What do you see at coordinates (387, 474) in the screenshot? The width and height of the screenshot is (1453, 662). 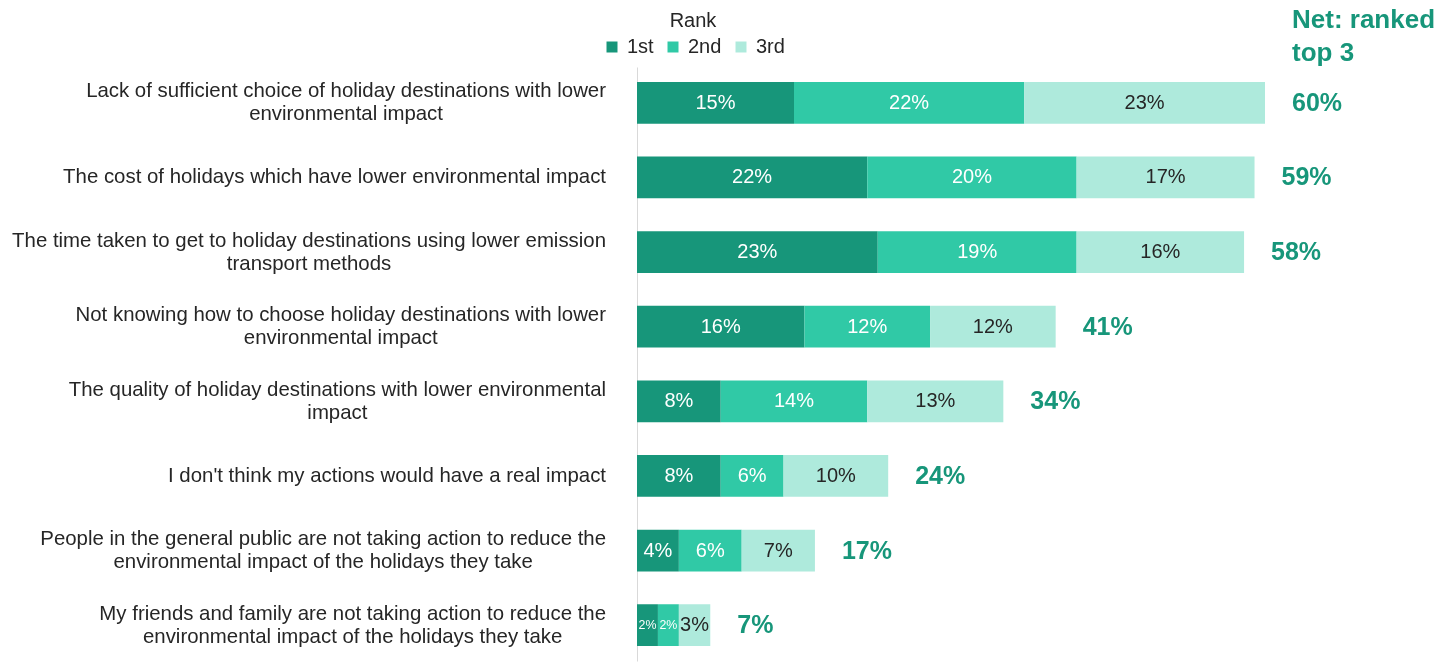 I see `y-tick-label: I don't think my actions would have a real impact` at bounding box center [387, 474].